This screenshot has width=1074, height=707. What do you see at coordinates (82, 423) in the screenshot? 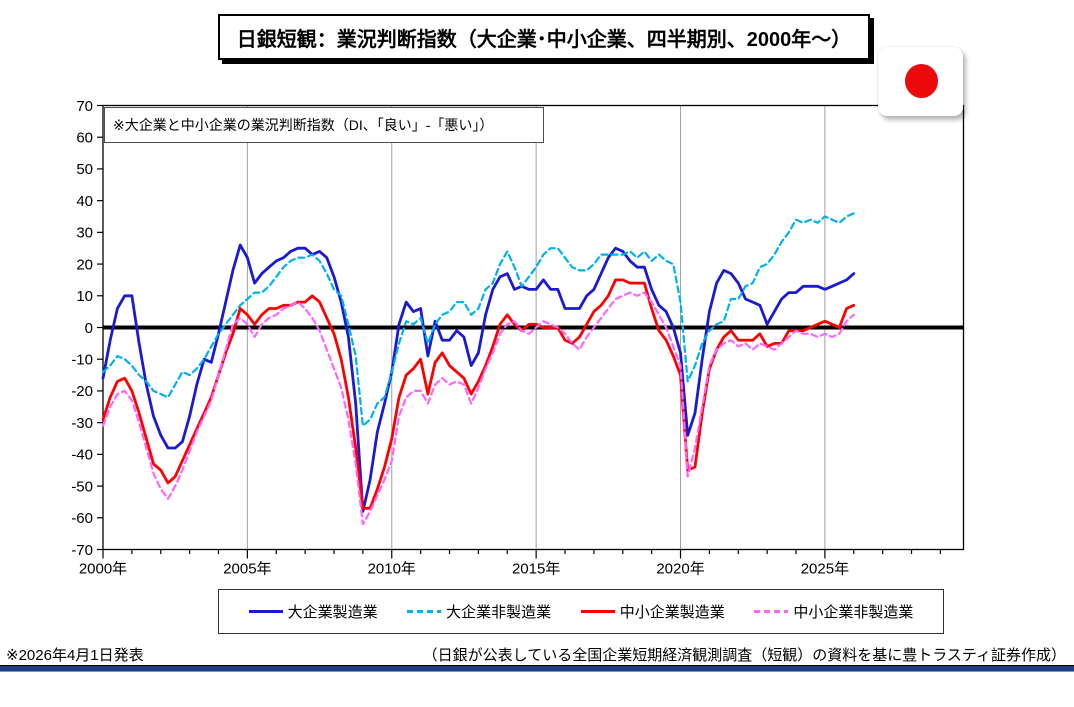
I see `svg-text: -30` at bounding box center [82, 423].